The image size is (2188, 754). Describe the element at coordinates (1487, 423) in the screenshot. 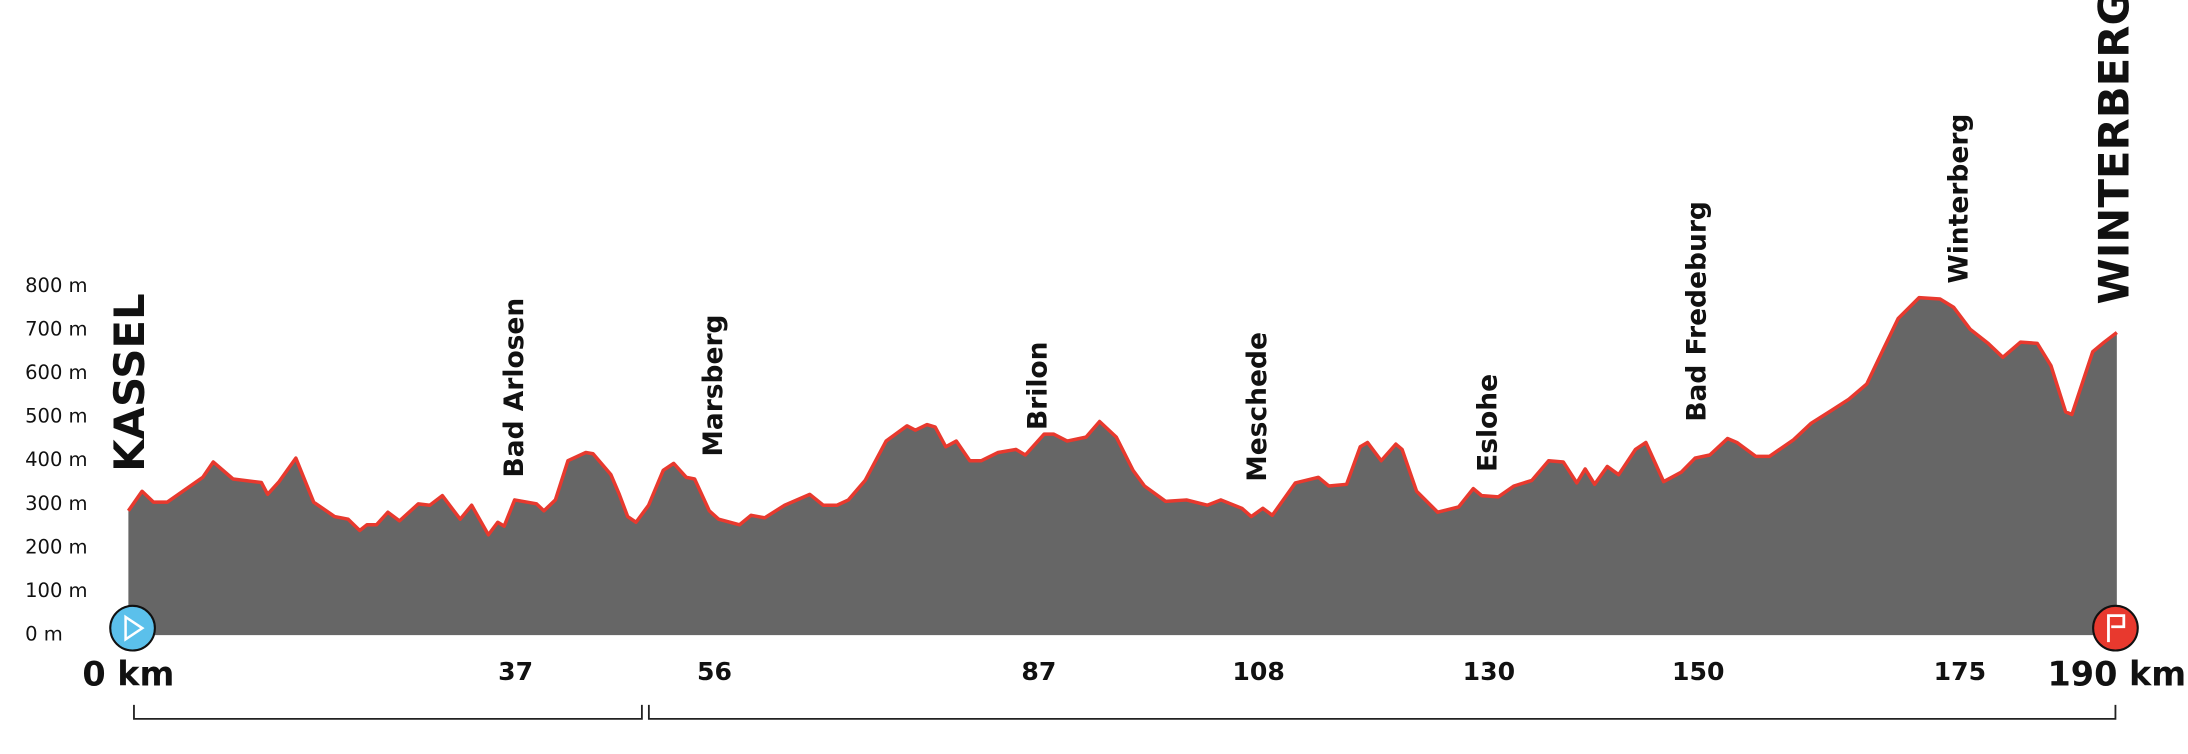

I see `place-label: Eslohe` at that location.